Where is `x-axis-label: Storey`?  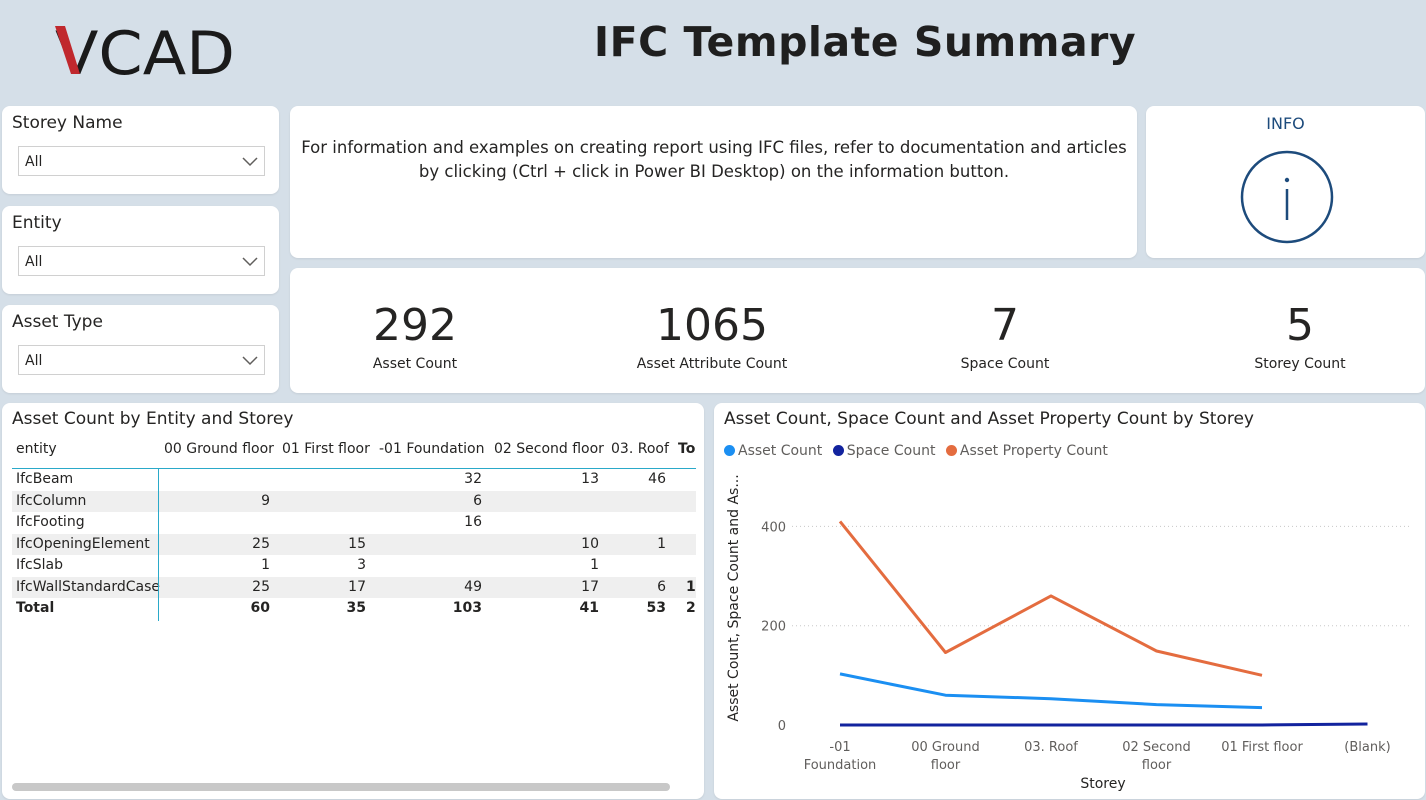 x-axis-label: Storey is located at coordinates (1102, 784).